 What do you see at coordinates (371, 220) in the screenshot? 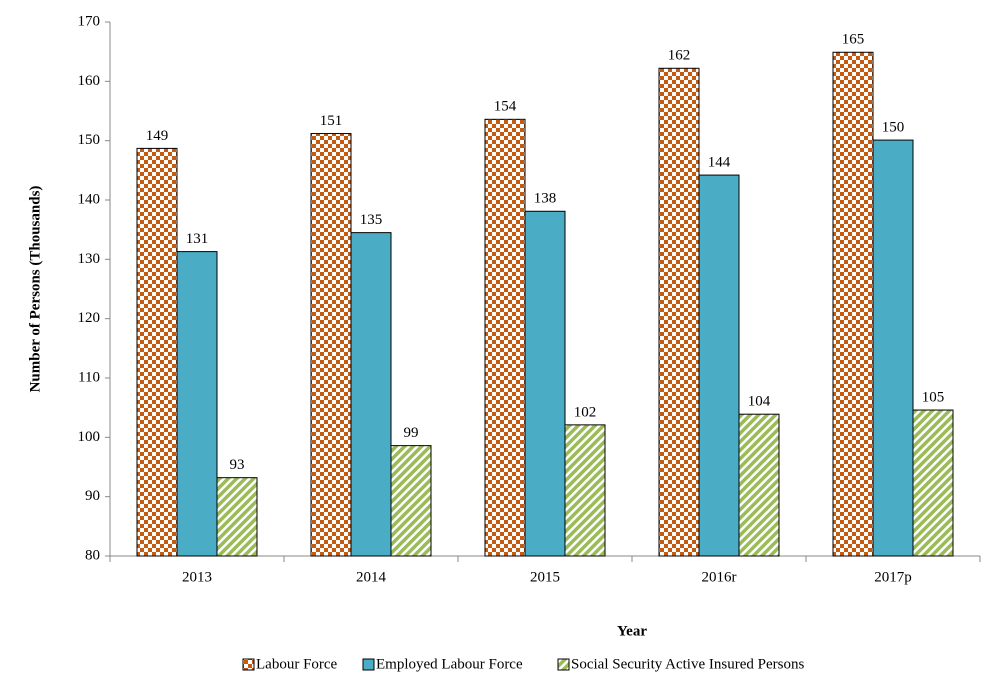
I see `value-label: 135` at bounding box center [371, 220].